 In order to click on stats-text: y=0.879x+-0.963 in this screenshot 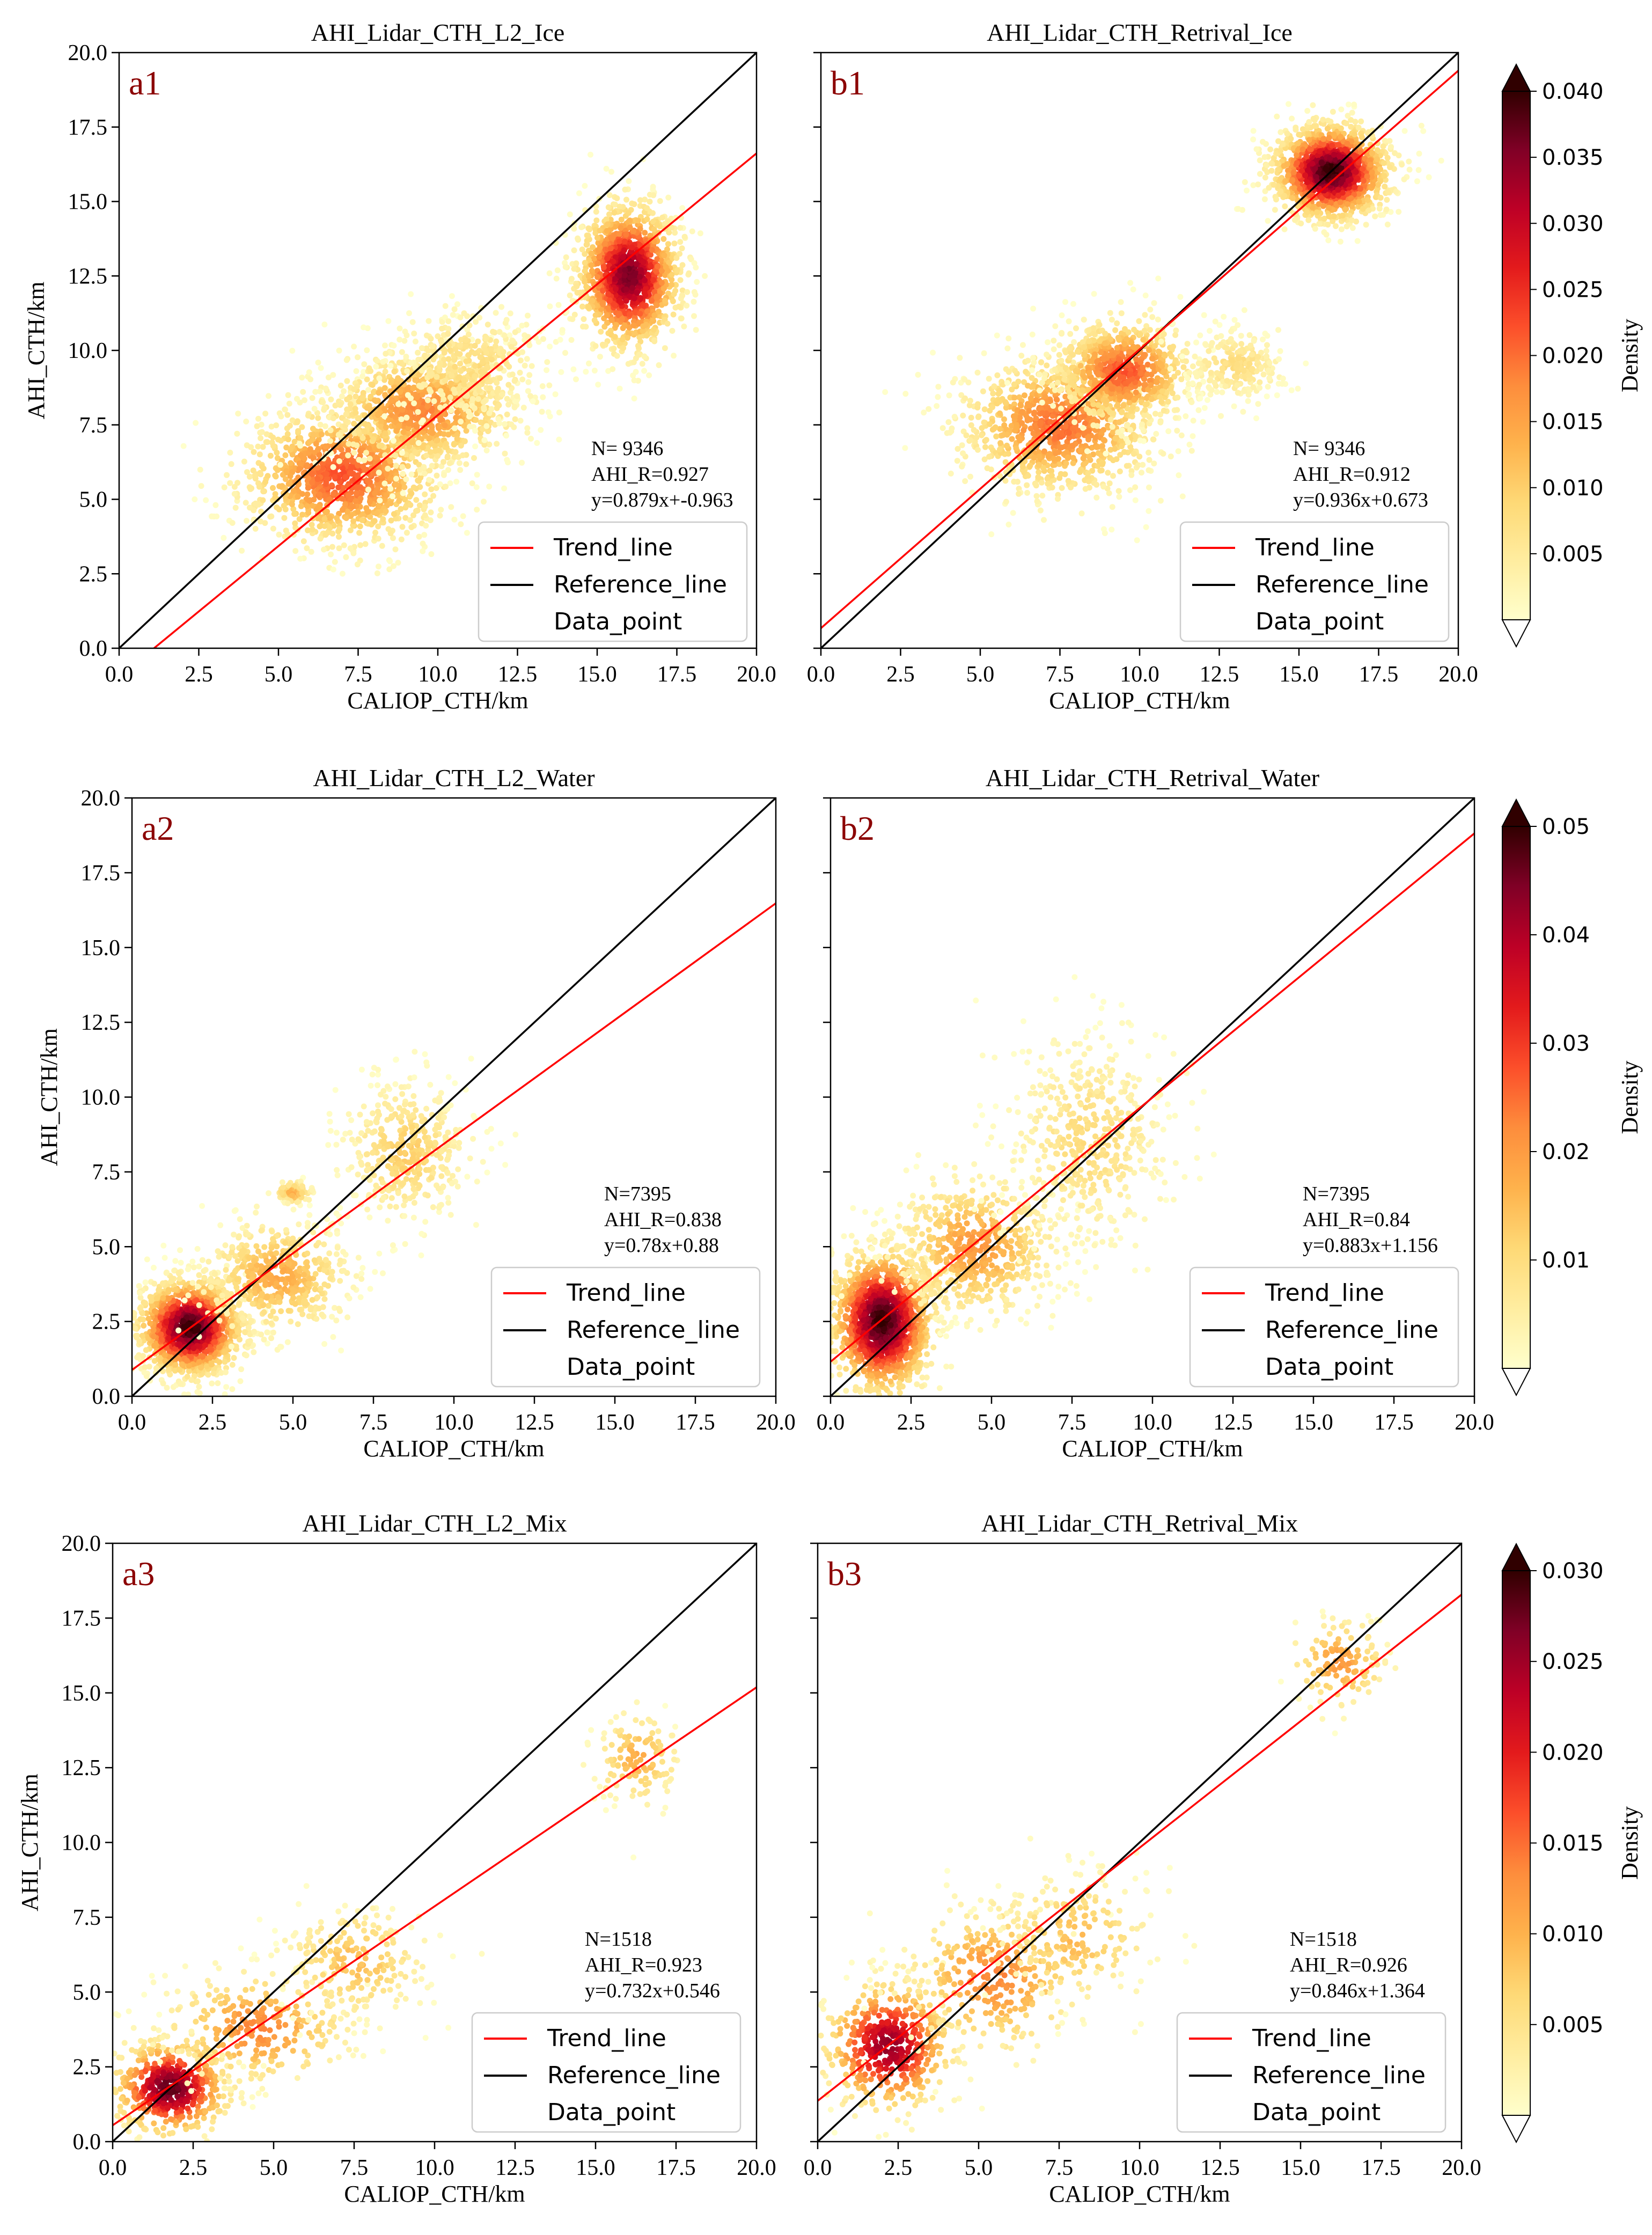, I will do `click(662, 500)`.